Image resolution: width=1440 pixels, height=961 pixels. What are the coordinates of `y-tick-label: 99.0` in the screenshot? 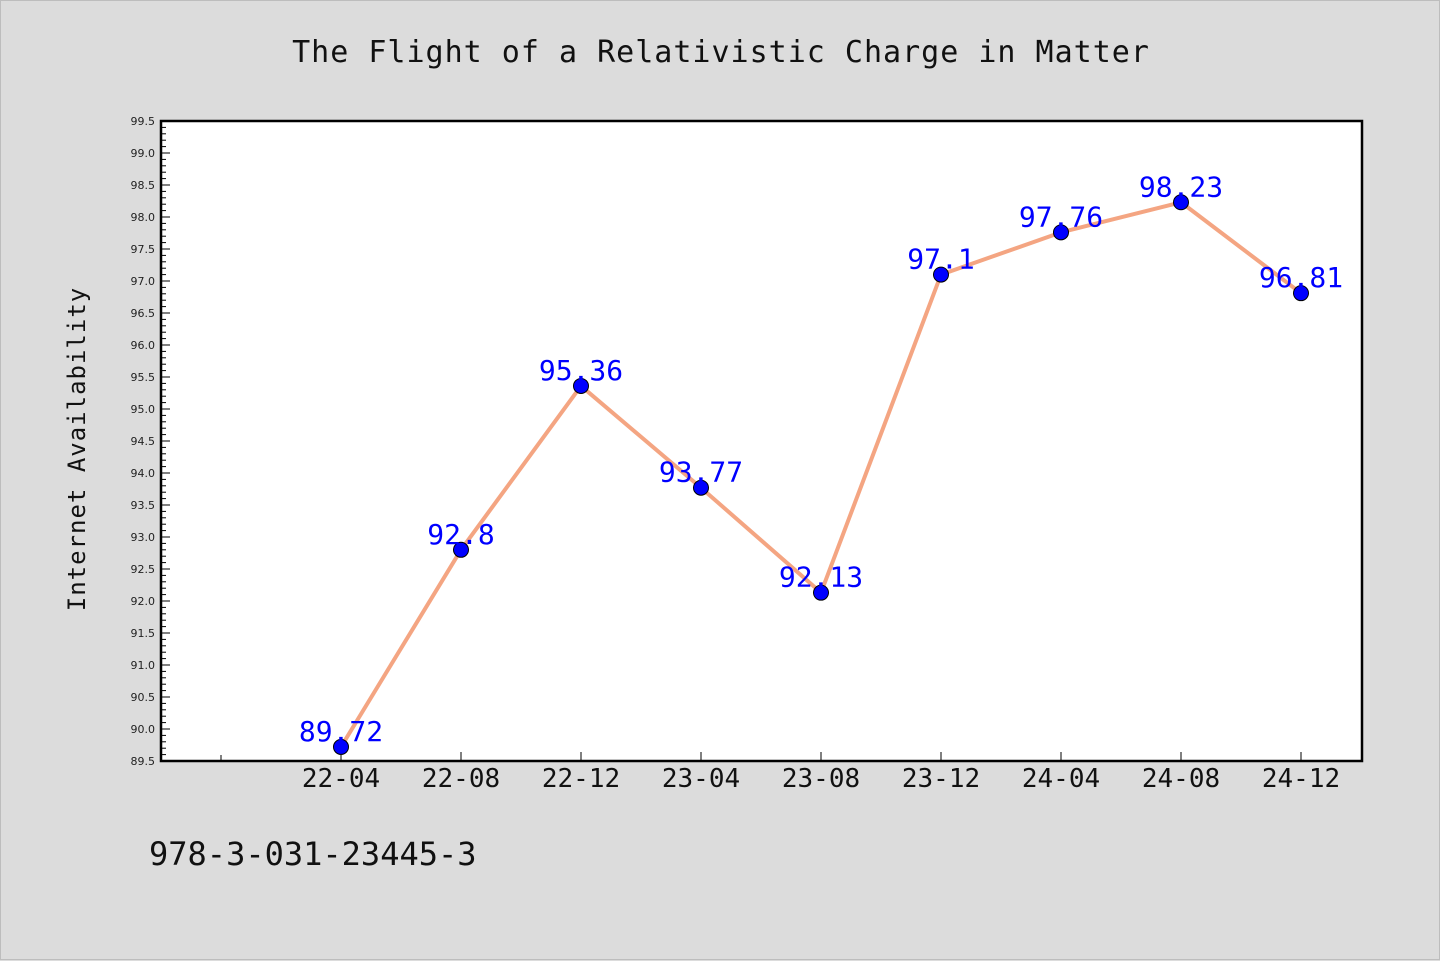 It's located at (143, 153).